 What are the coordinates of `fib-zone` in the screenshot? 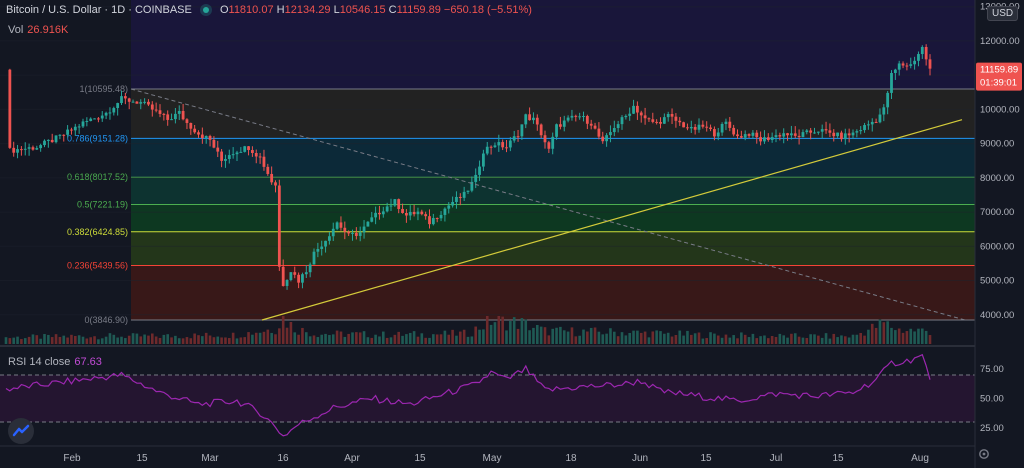 It's located at (553, 248).